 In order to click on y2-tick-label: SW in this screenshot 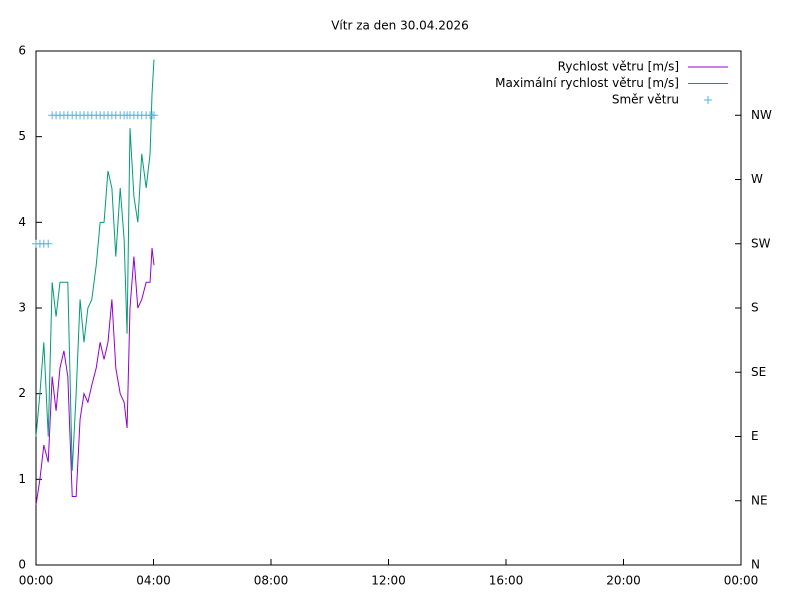, I will do `click(761, 243)`.